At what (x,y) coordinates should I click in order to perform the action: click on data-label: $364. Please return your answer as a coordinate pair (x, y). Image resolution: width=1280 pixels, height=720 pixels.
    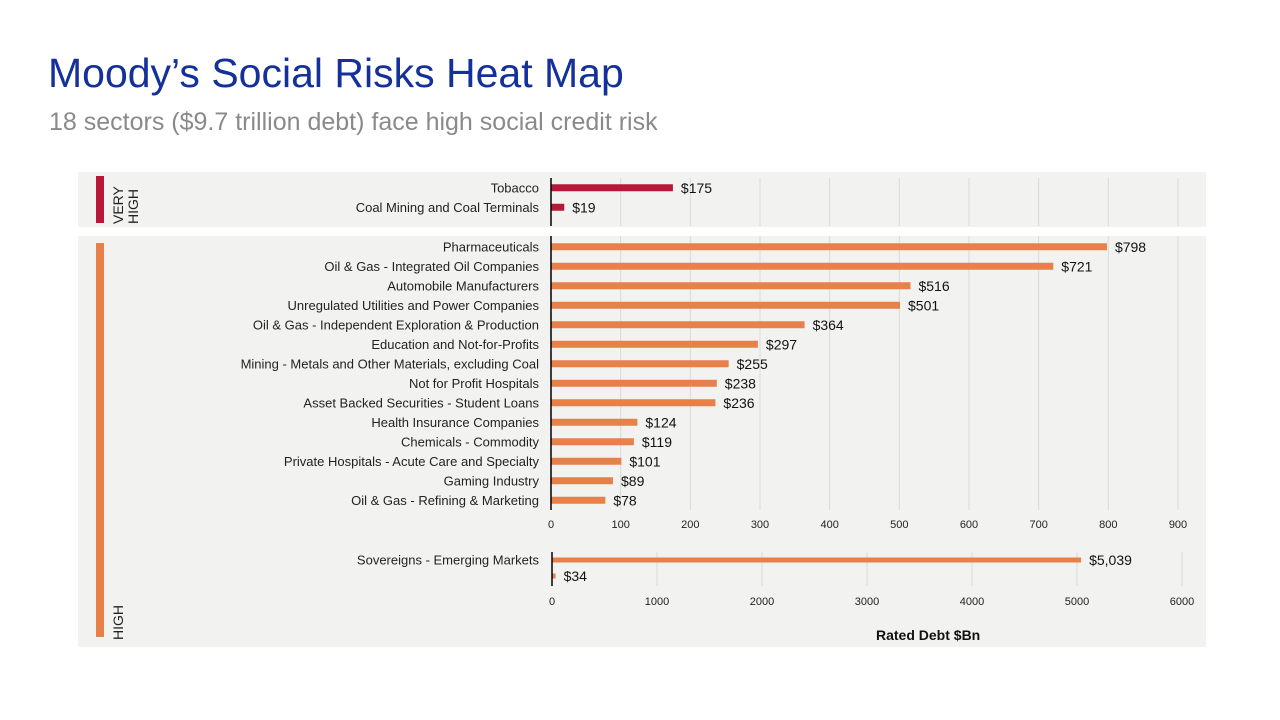
    Looking at the image, I should click on (828, 325).